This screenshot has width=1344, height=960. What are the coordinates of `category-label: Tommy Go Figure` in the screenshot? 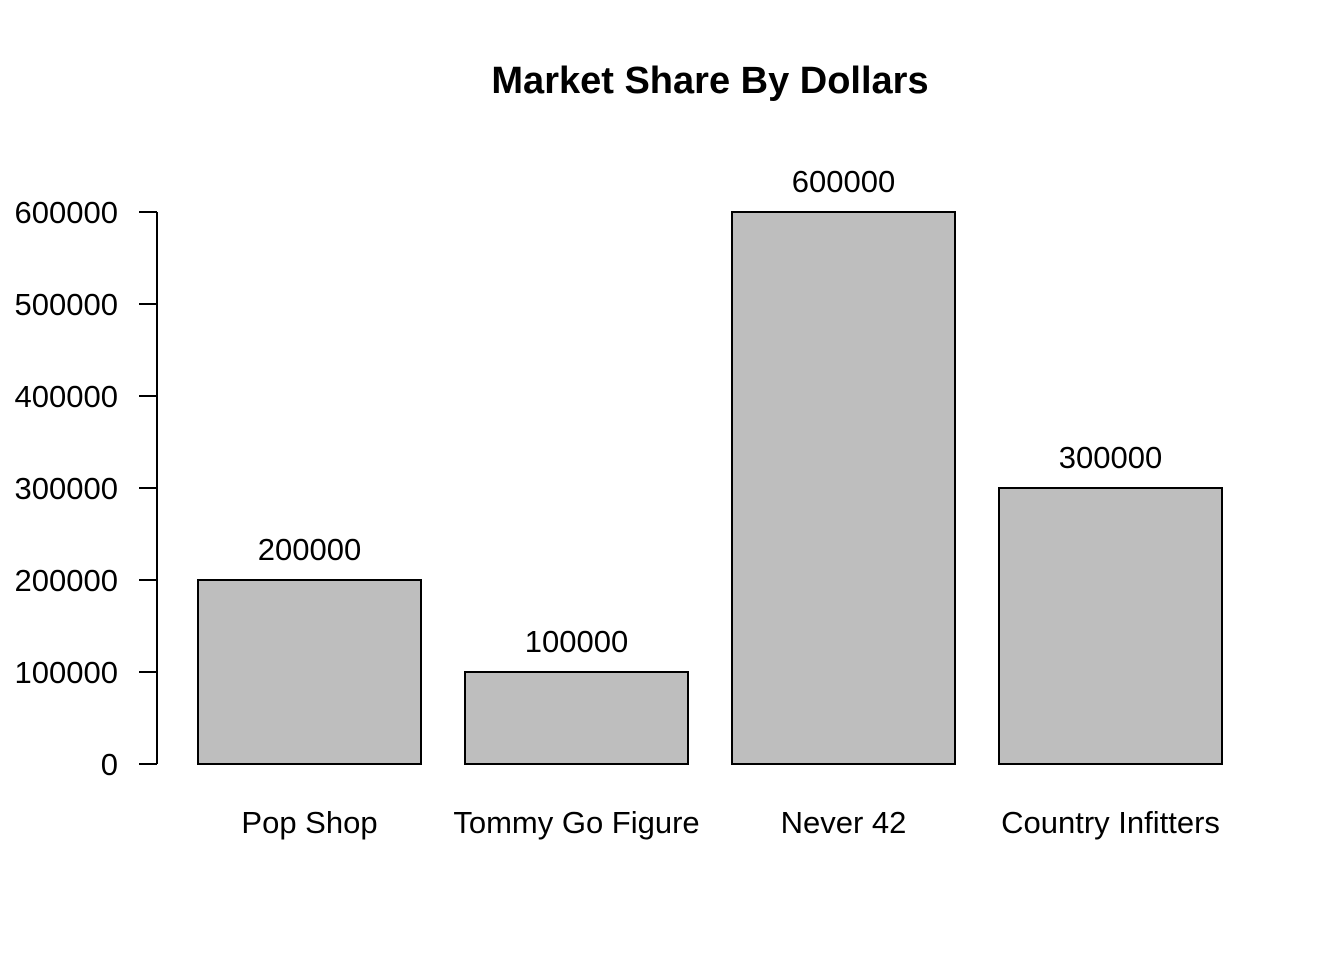 It's located at (576, 822).